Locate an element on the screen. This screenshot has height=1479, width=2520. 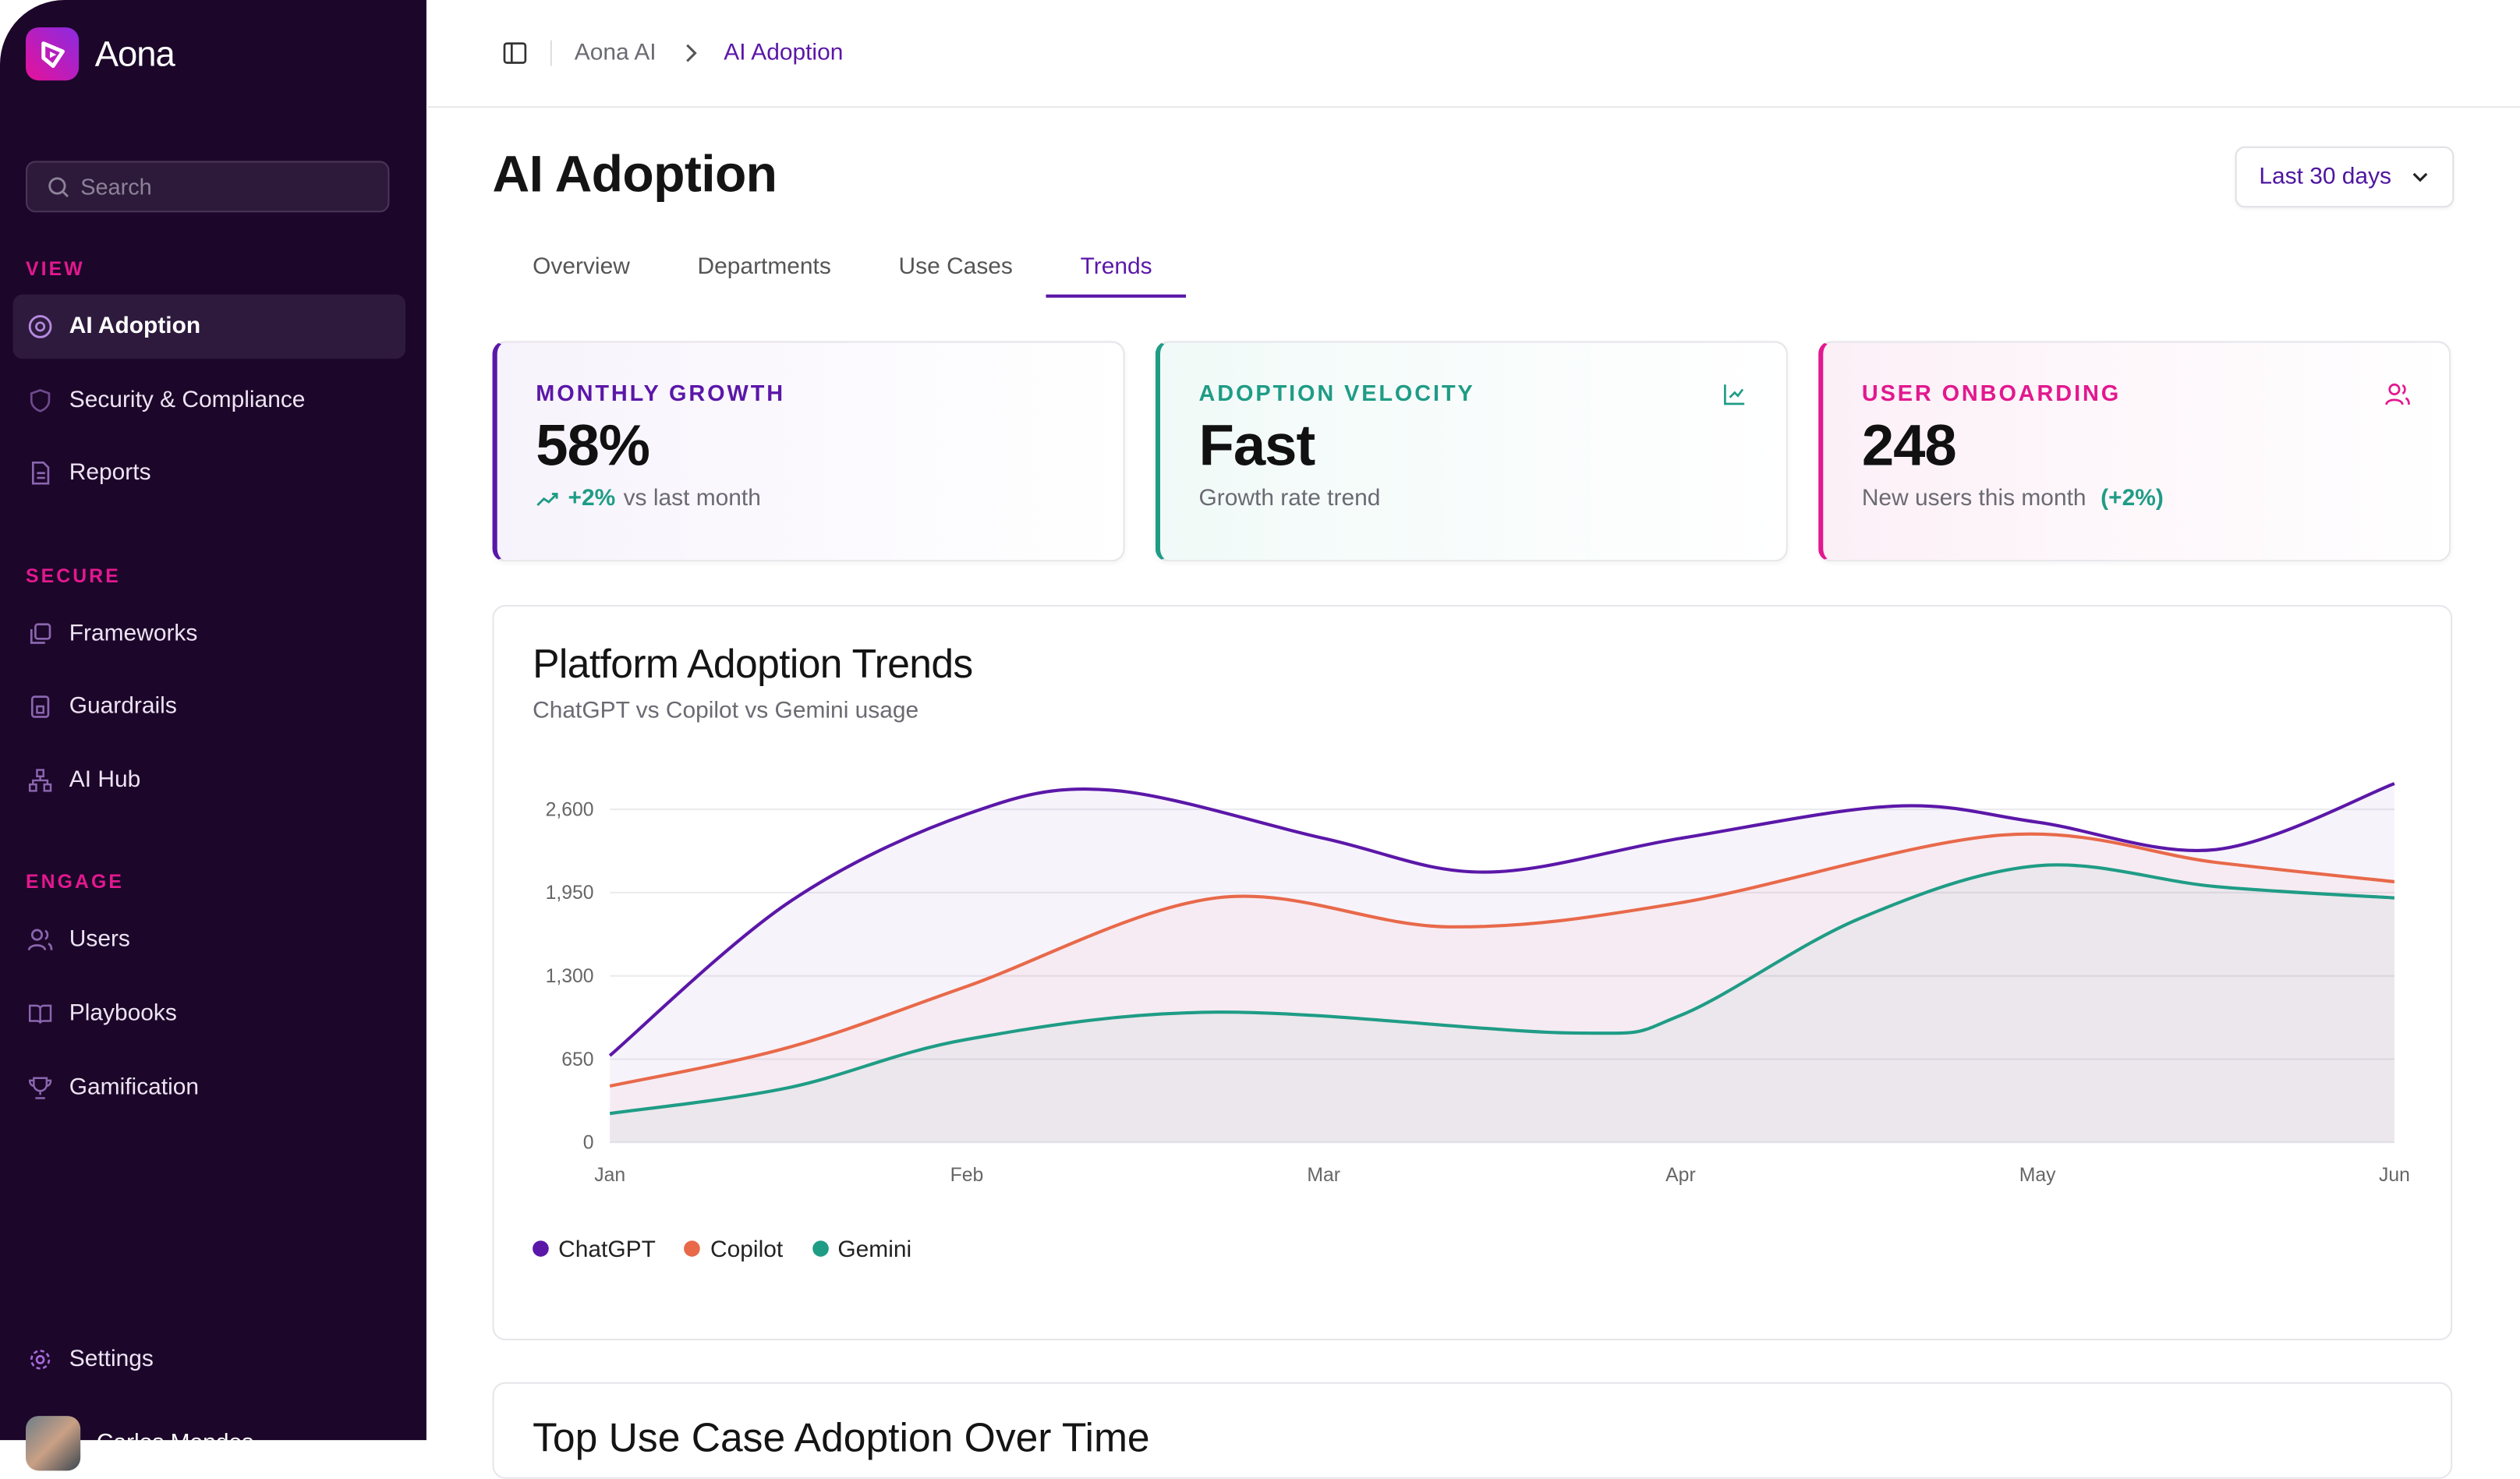
tab-trends: Trends is located at coordinates (1116, 270).